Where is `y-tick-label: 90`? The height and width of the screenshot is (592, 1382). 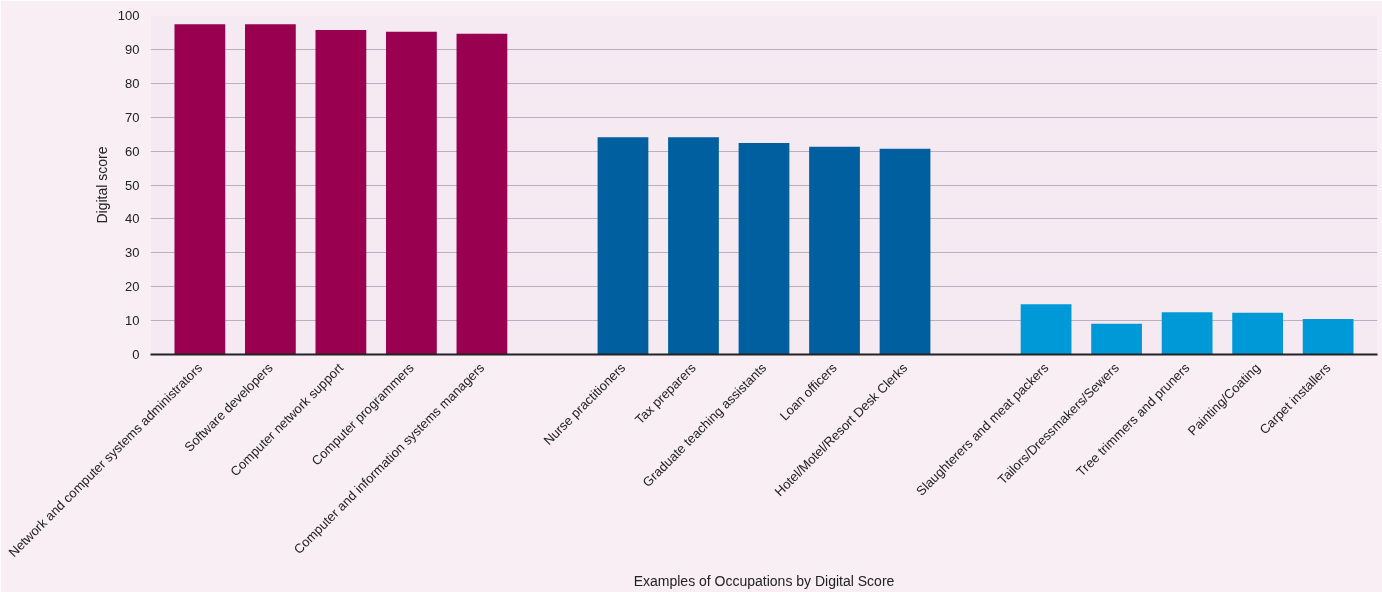 y-tick-label: 90 is located at coordinates (132, 49).